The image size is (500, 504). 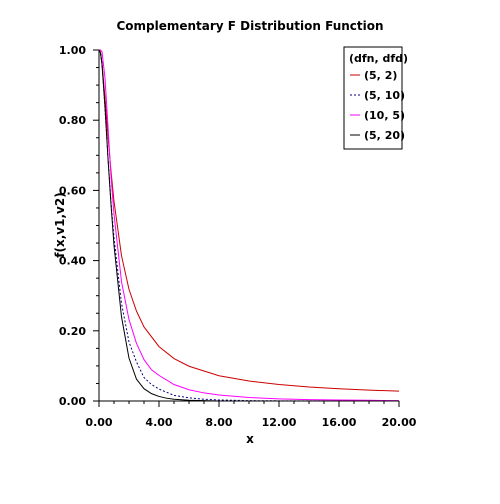 What do you see at coordinates (60, 224) in the screenshot?
I see `y-axis-label: f(x,v1,v2)` at bounding box center [60, 224].